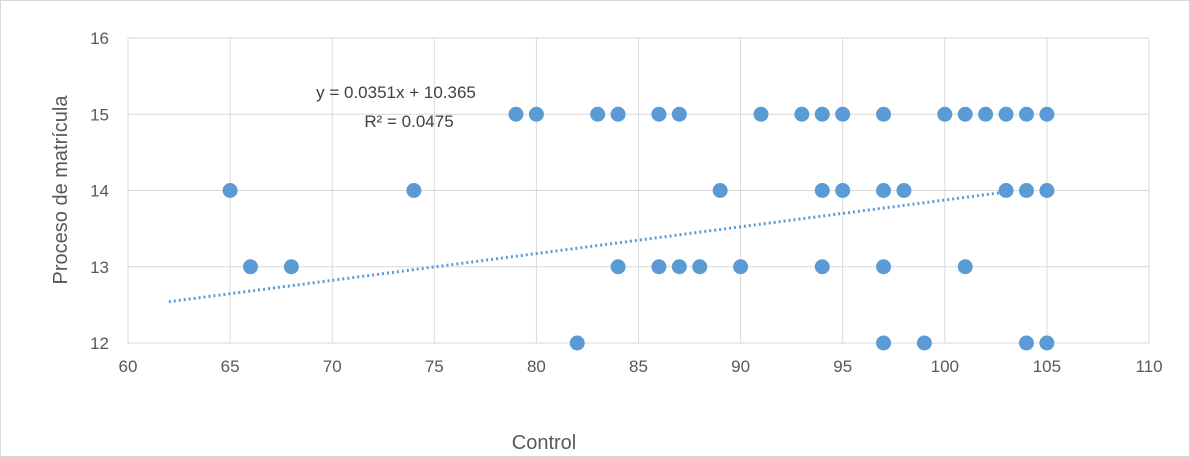  I want to click on x-tick-label: 105, so click(1047, 366).